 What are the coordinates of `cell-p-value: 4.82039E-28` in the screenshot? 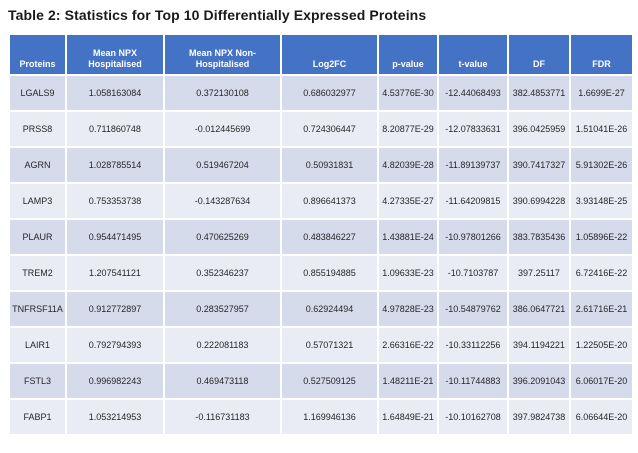 It's located at (408, 165).